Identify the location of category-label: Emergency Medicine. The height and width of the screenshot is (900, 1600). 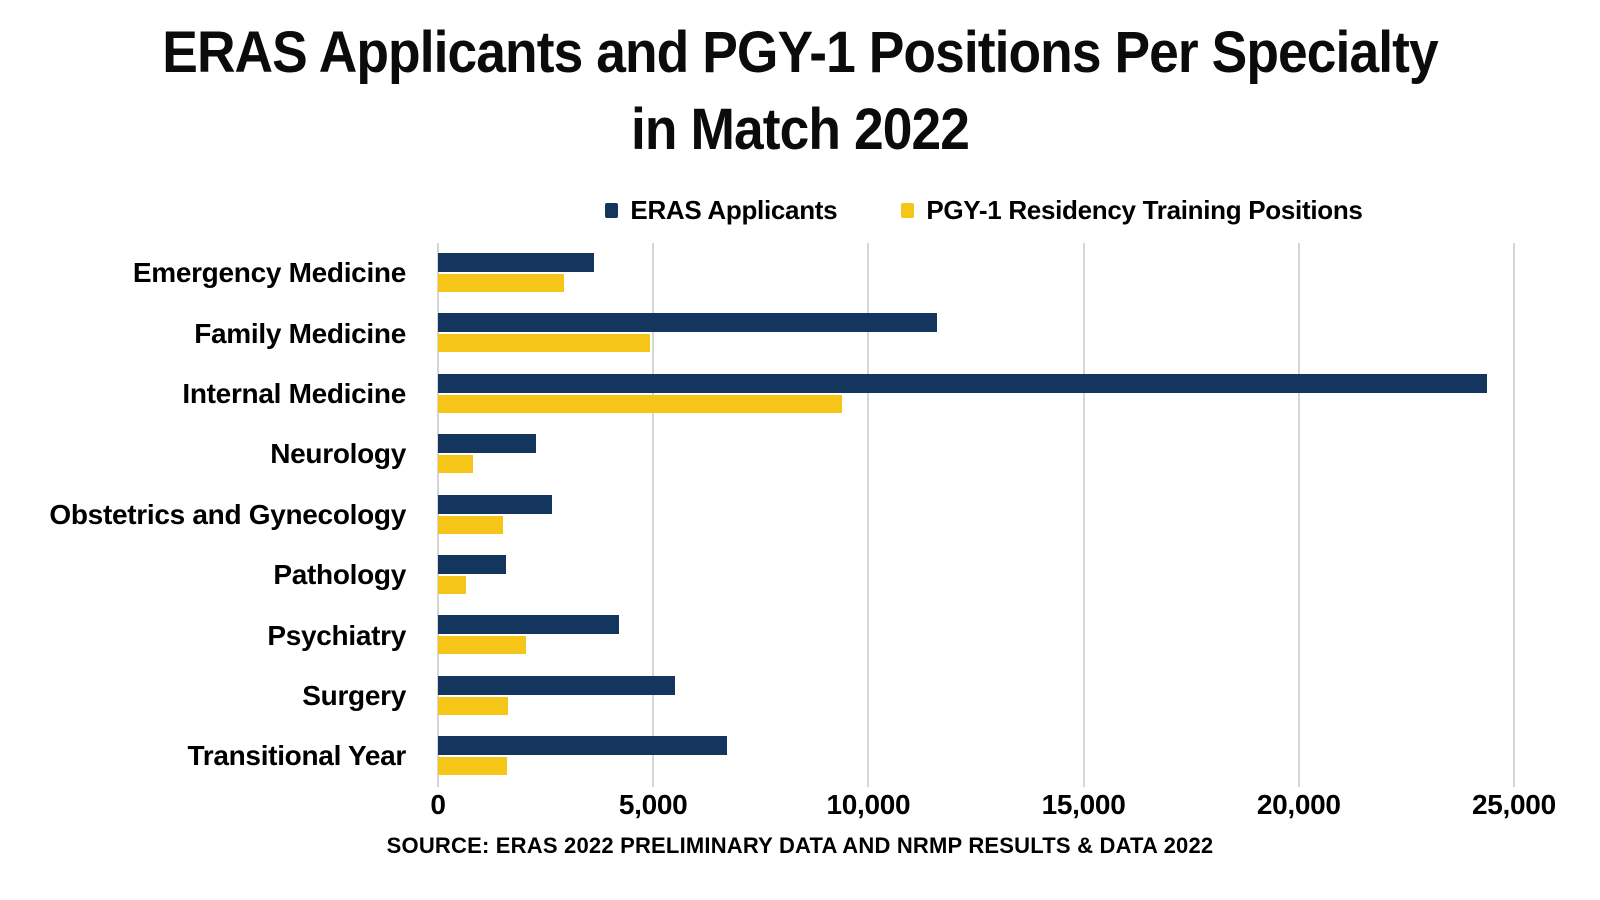
(269, 273).